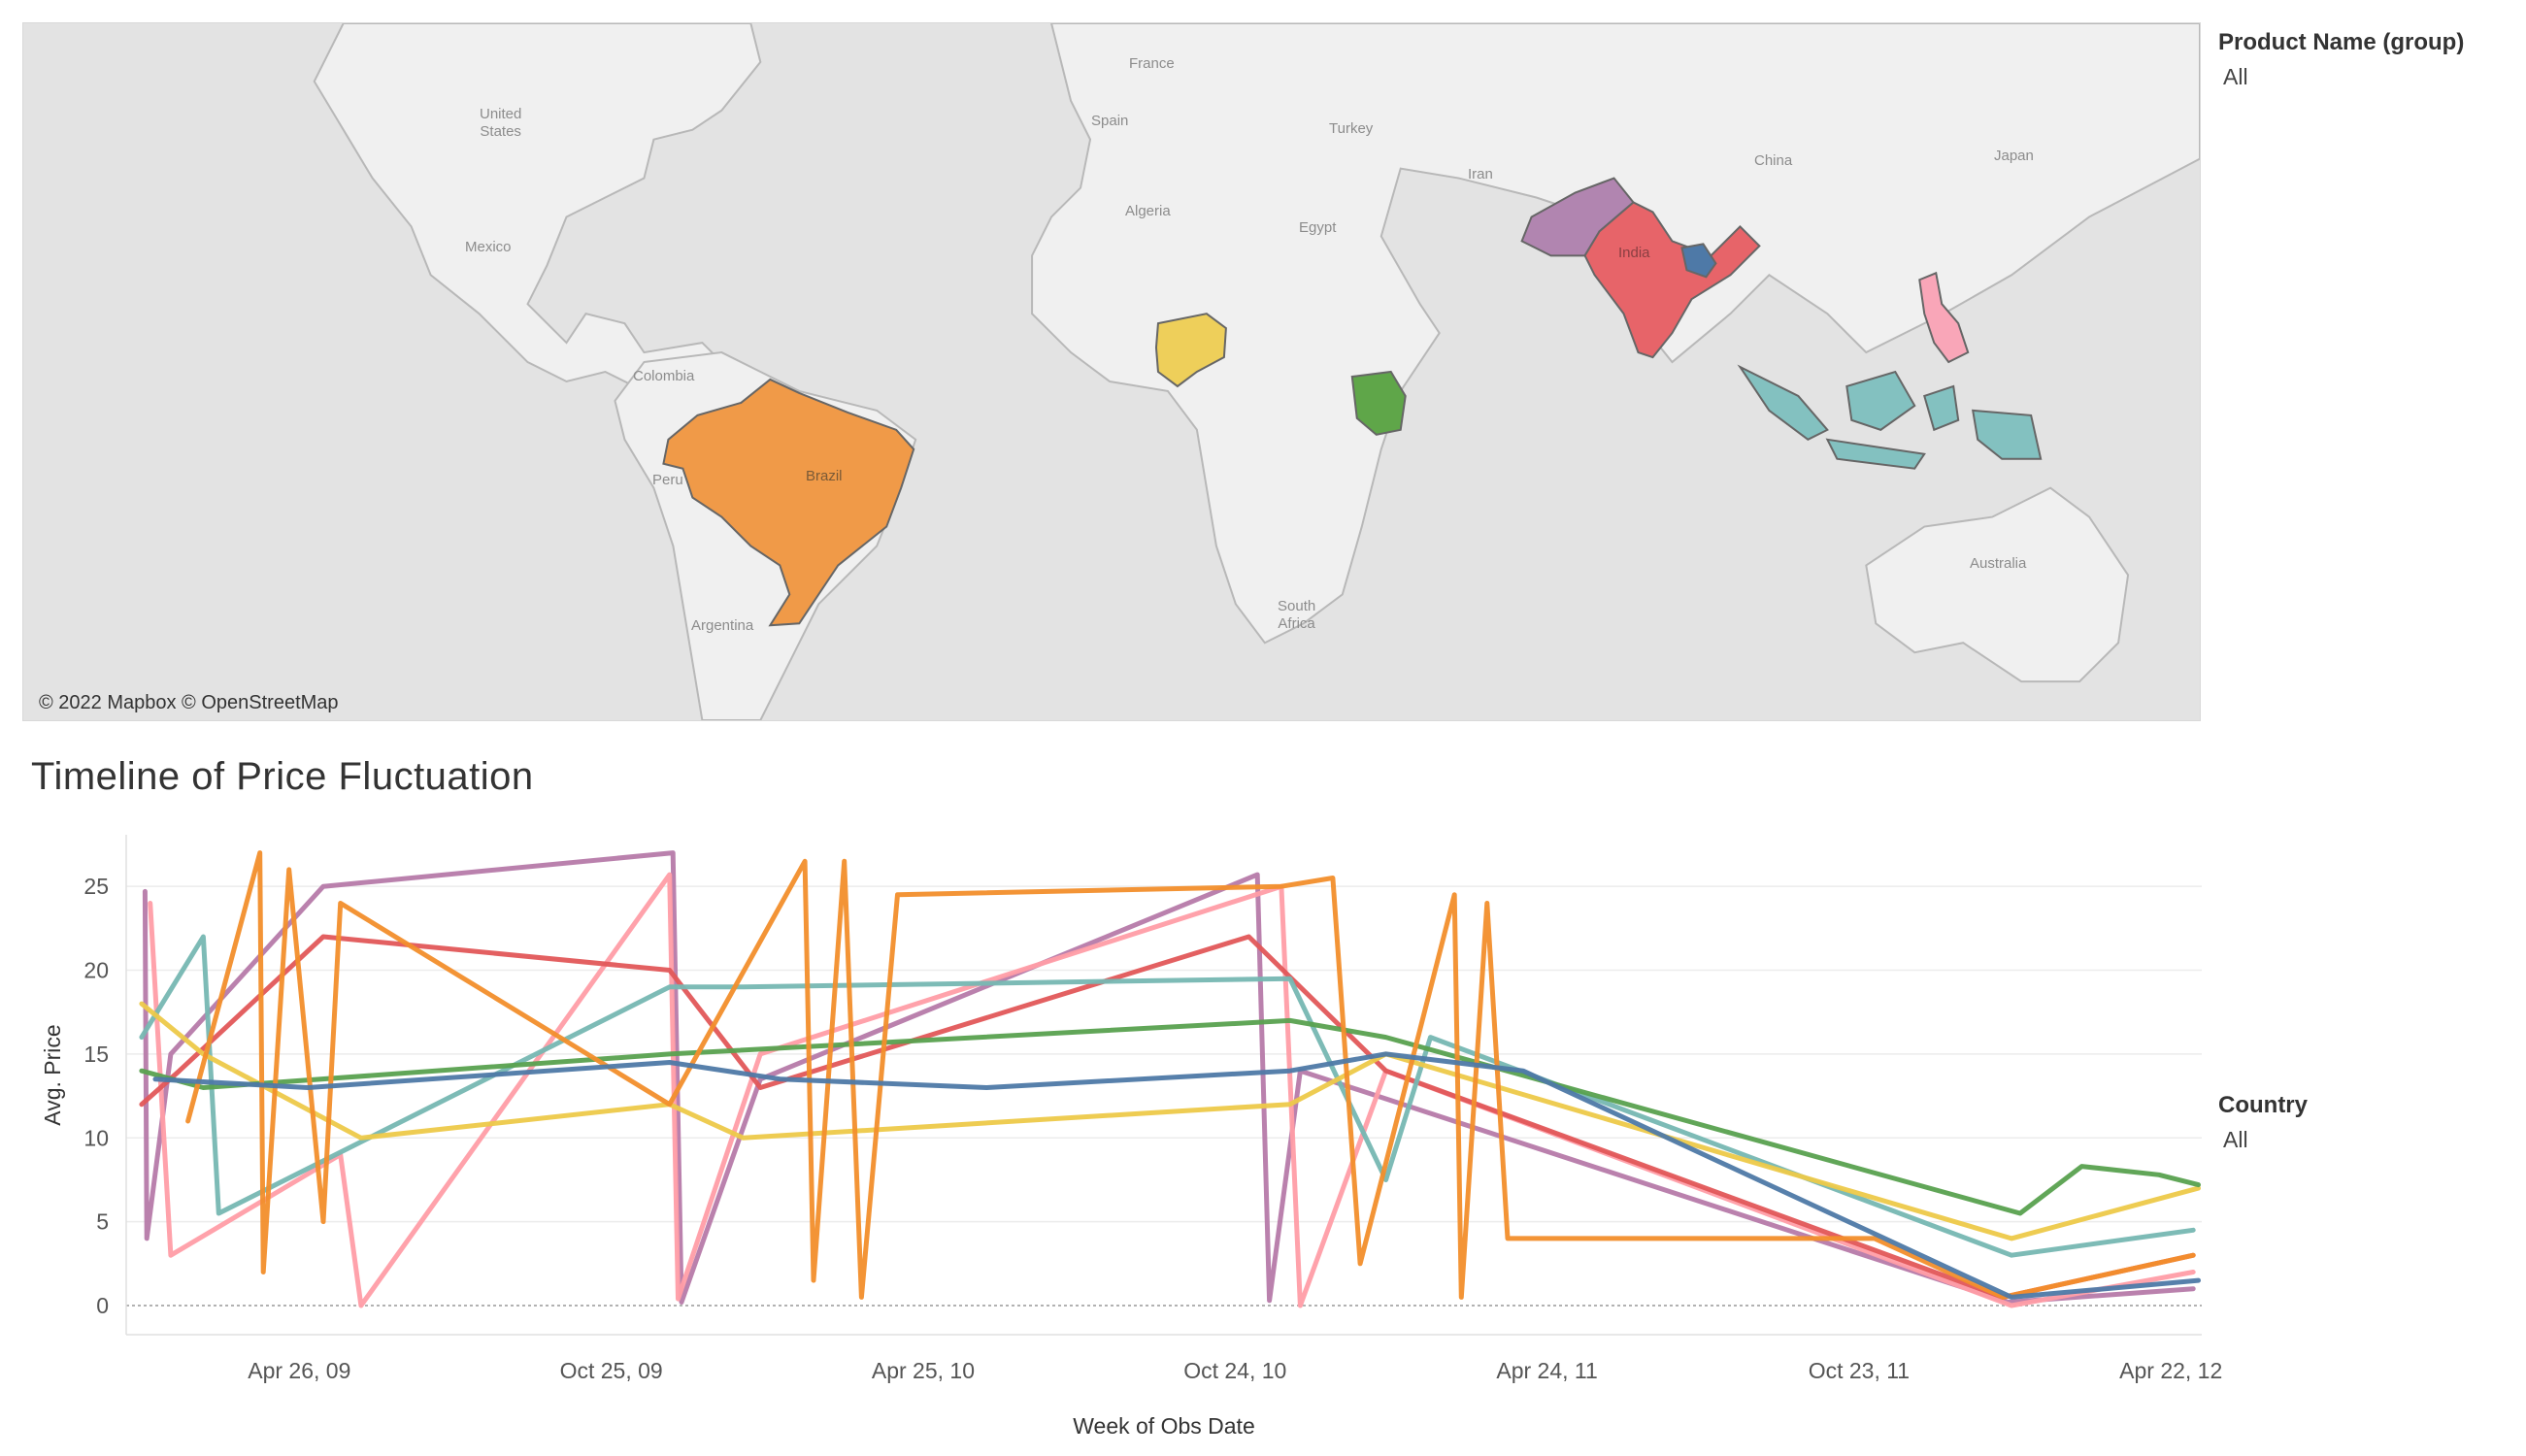 Image resolution: width=2526 pixels, height=1456 pixels. What do you see at coordinates (1110, 121) in the screenshot?
I see `map-label-spain: Spain` at bounding box center [1110, 121].